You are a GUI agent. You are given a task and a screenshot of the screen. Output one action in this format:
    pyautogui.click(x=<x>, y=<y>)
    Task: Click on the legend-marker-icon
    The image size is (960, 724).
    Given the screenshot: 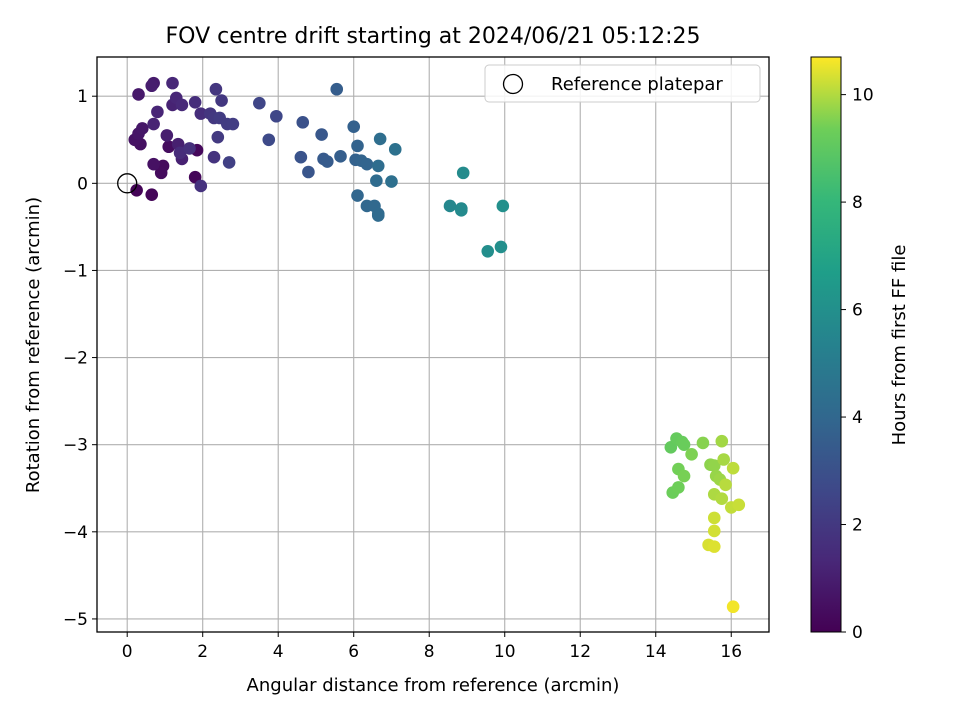 What is the action you would take?
    pyautogui.click(x=513, y=84)
    